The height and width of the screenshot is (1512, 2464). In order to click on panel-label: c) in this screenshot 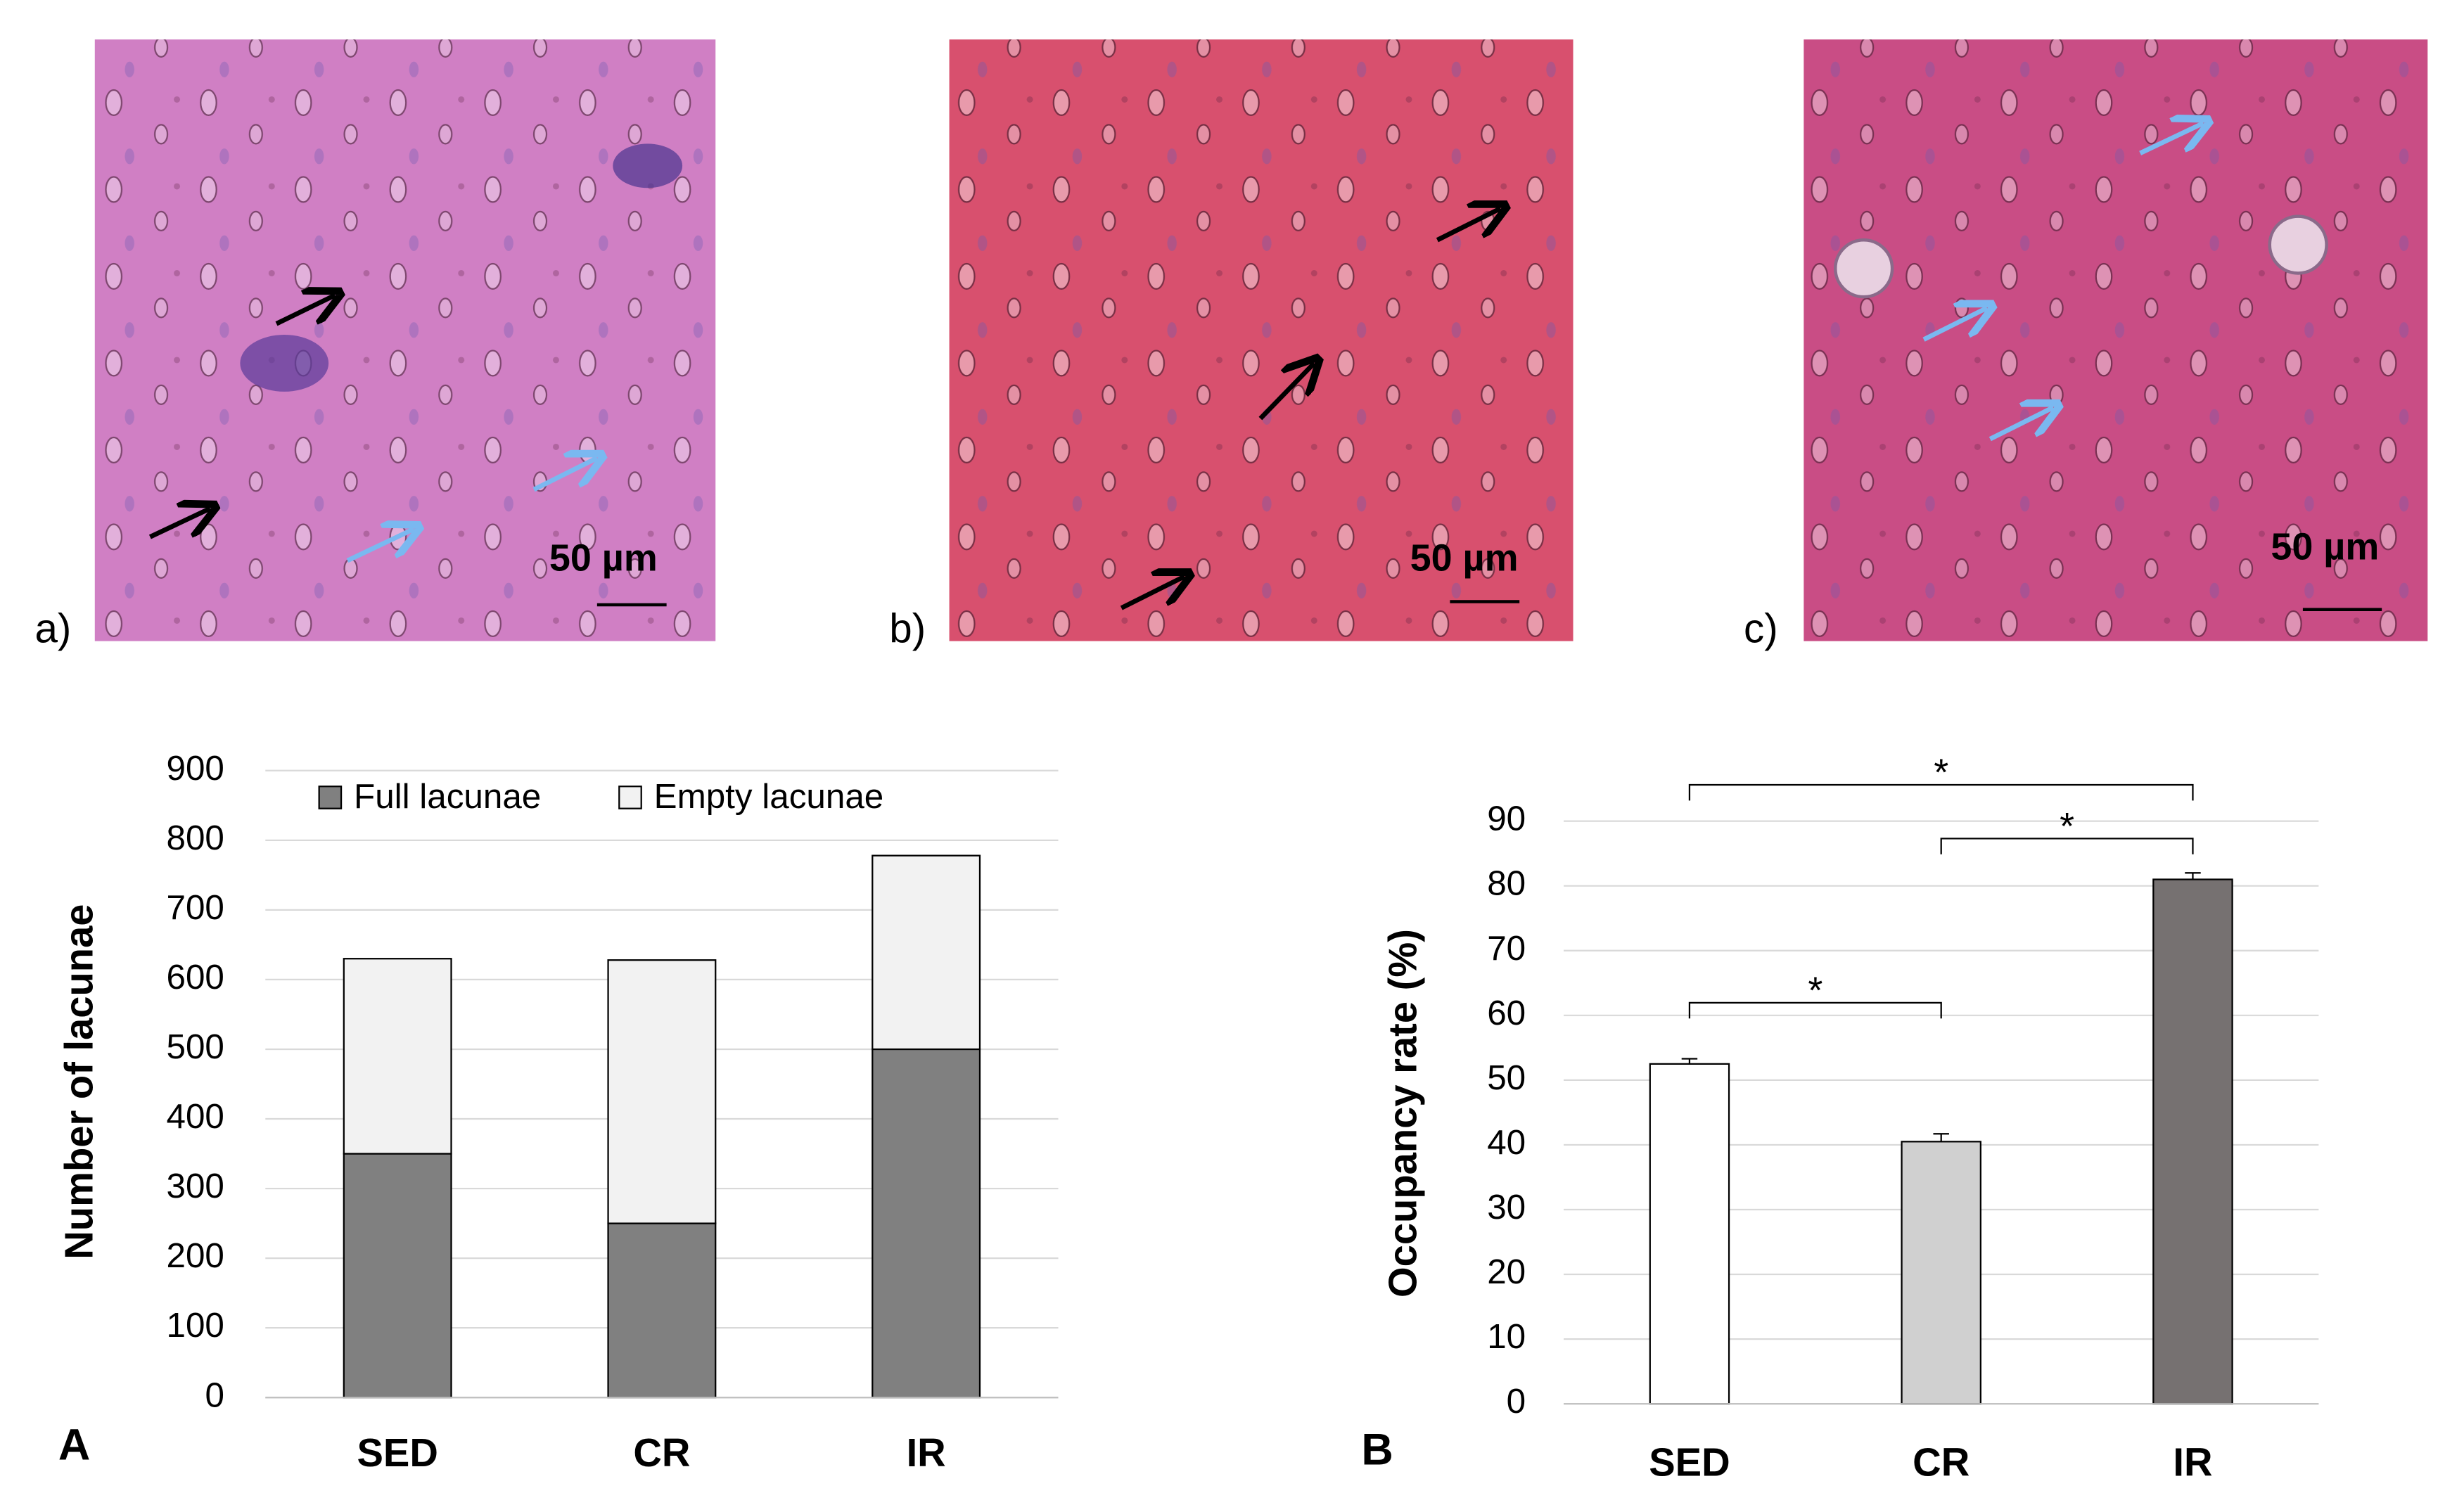, I will do `click(1761, 629)`.